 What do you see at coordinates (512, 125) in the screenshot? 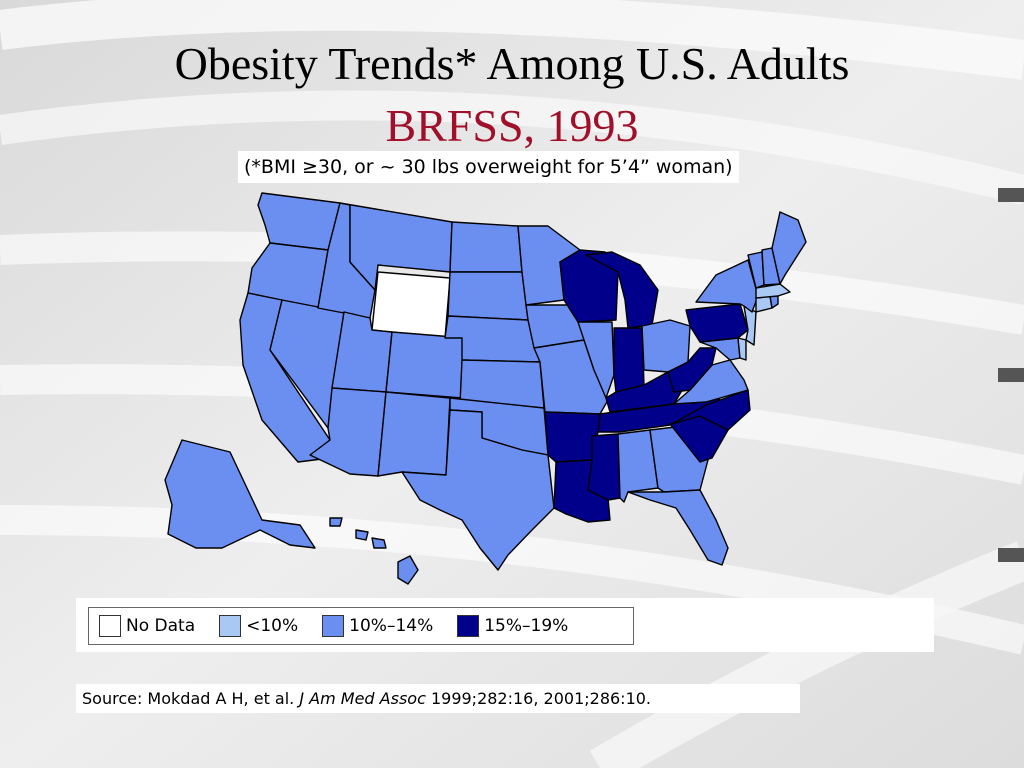
I see `slide-subtitle: BRFSS, 1993` at bounding box center [512, 125].